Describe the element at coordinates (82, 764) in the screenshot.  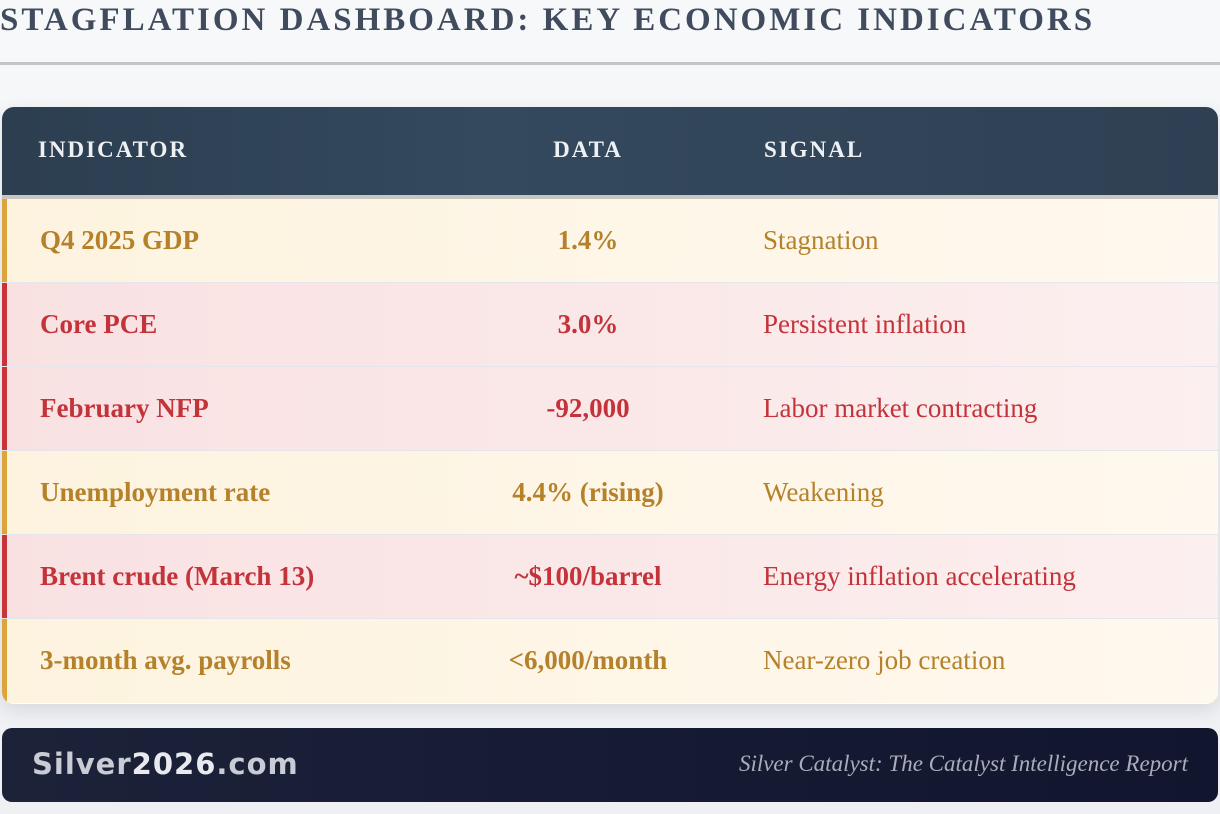
I see `brand-prefix: Silver` at that location.